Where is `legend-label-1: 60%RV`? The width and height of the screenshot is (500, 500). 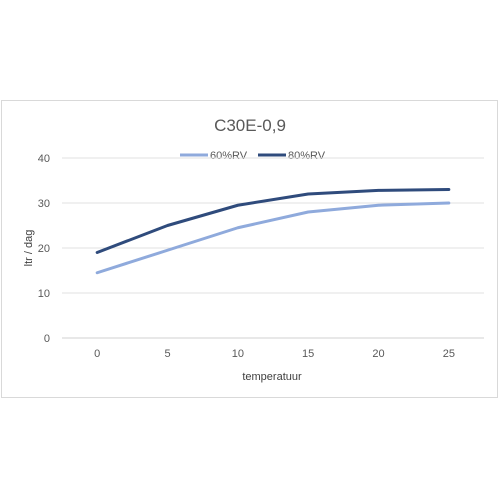
legend-label-1: 60%RV is located at coordinates (229, 156).